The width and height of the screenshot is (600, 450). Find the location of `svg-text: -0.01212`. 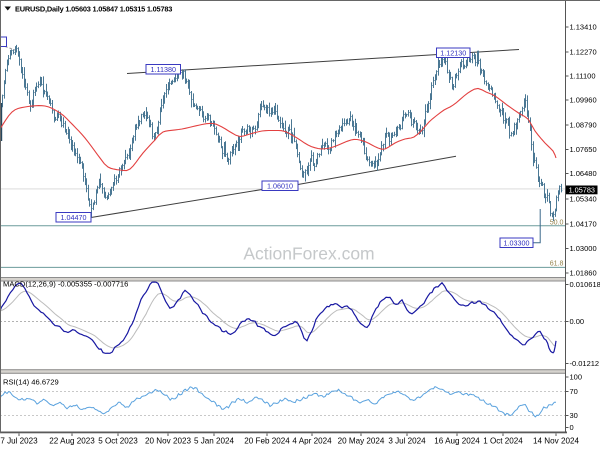

svg-text: -0.01212 is located at coordinates (585, 363).